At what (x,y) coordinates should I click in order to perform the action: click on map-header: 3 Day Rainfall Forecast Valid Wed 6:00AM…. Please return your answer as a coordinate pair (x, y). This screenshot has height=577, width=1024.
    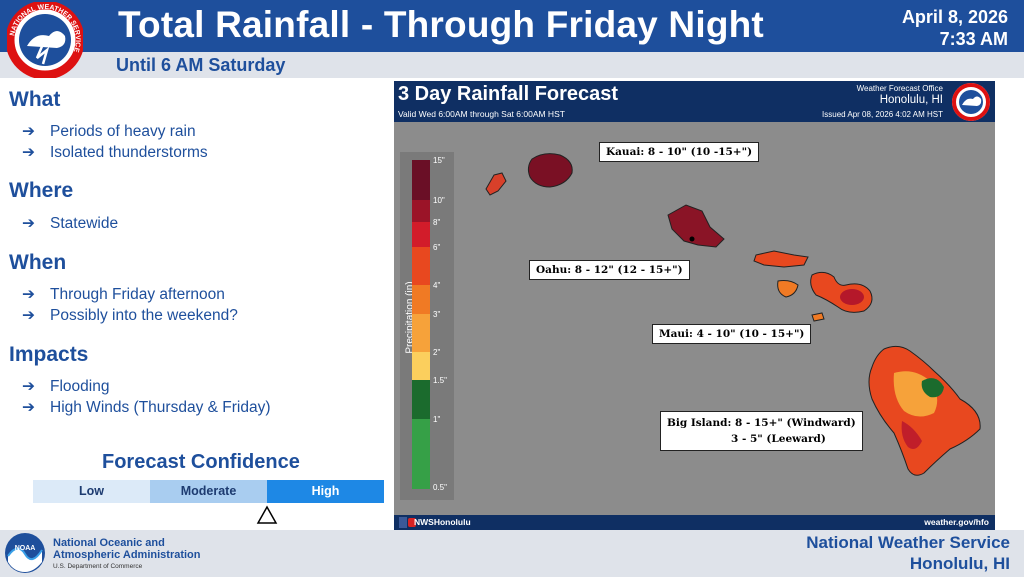
    Looking at the image, I should click on (694, 101).